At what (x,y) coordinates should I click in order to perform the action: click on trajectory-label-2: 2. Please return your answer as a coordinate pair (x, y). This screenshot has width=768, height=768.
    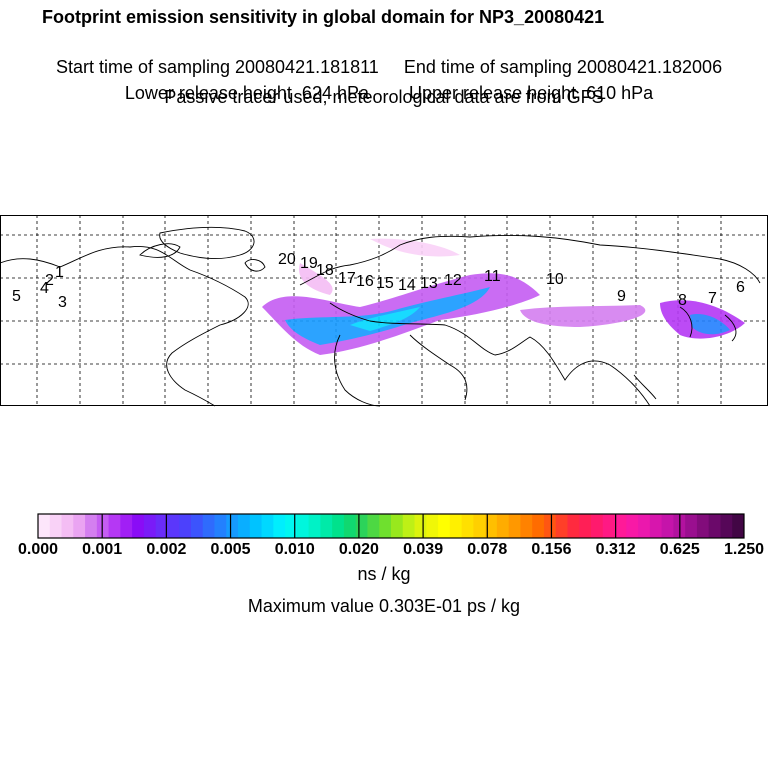
    Looking at the image, I should click on (49, 280).